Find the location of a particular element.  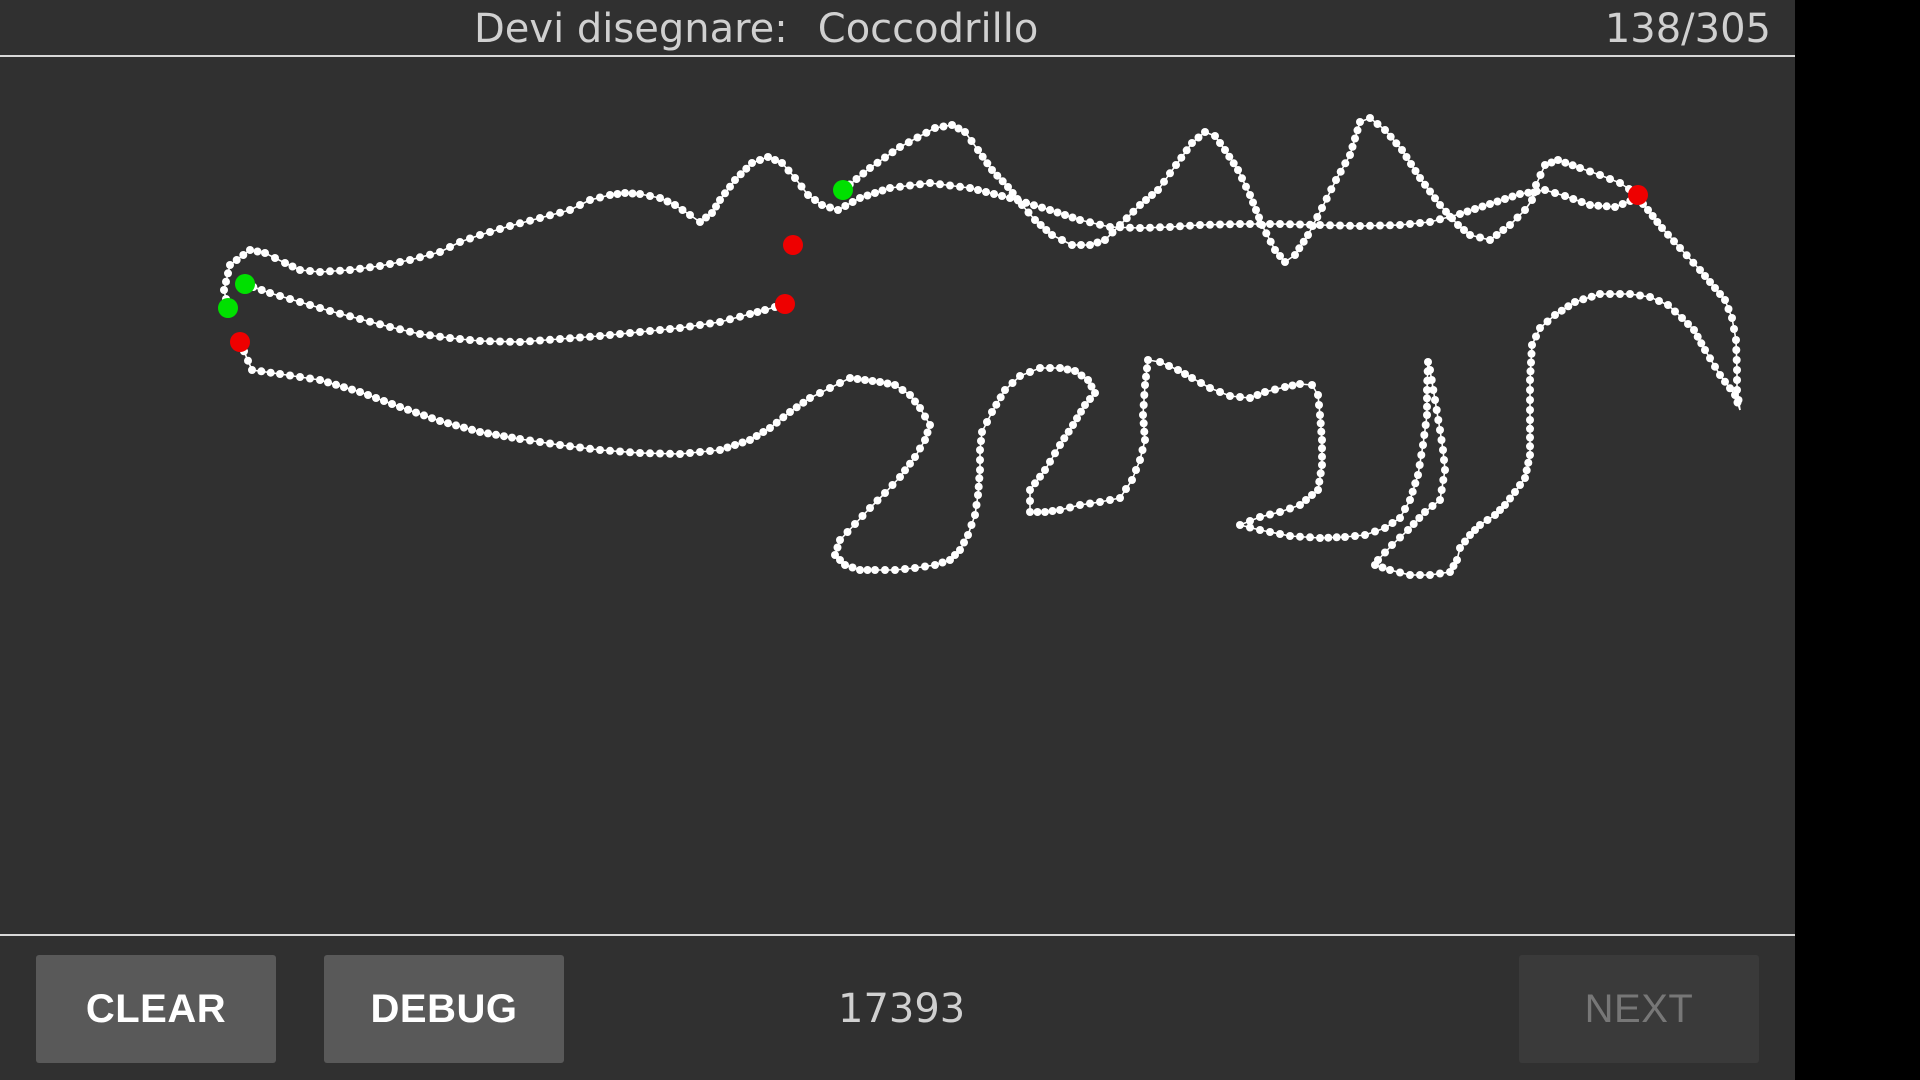

footer-bar: CLEAR DEBUG 17393 NEXT is located at coordinates (897, 1007).